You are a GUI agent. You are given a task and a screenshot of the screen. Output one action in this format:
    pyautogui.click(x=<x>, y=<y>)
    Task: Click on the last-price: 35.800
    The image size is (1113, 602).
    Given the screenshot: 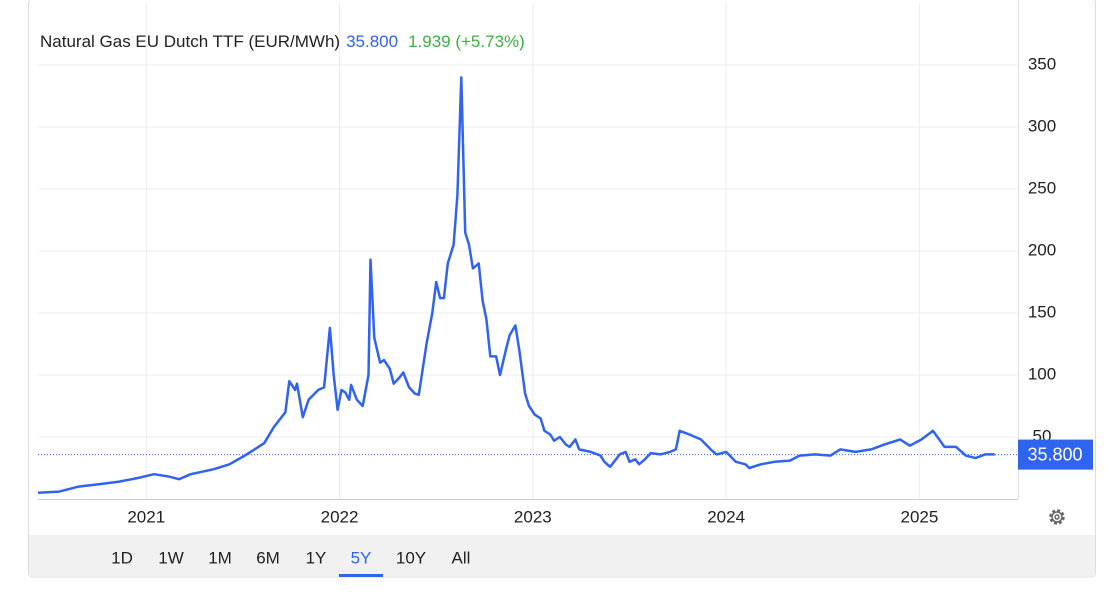 What is the action you would take?
    pyautogui.click(x=372, y=41)
    